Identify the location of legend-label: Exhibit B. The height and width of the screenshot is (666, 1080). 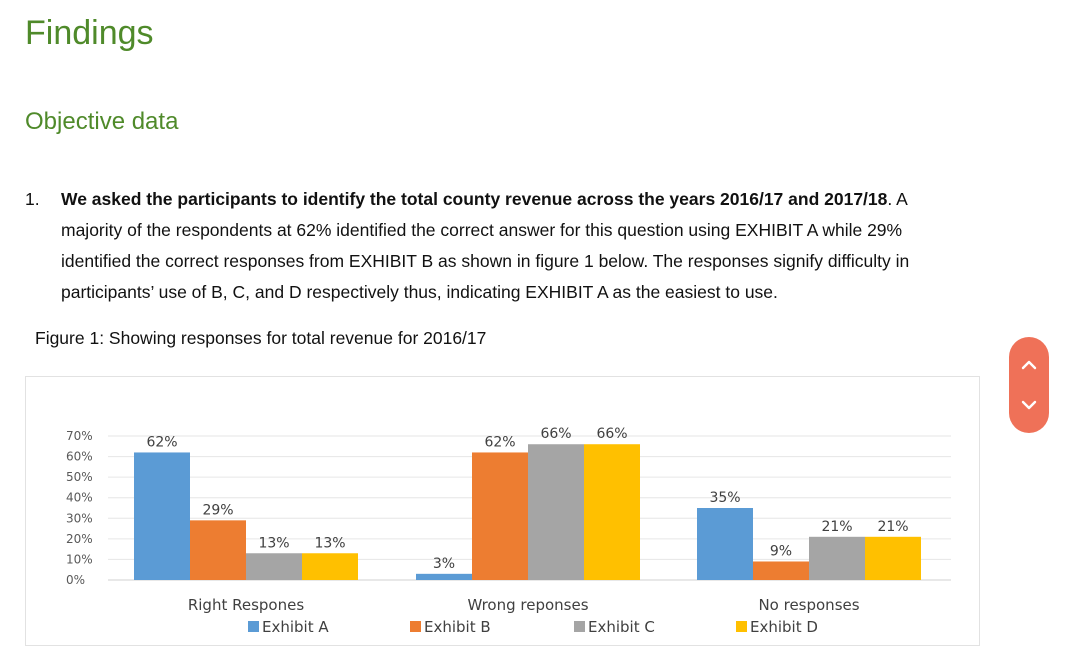
(457, 627).